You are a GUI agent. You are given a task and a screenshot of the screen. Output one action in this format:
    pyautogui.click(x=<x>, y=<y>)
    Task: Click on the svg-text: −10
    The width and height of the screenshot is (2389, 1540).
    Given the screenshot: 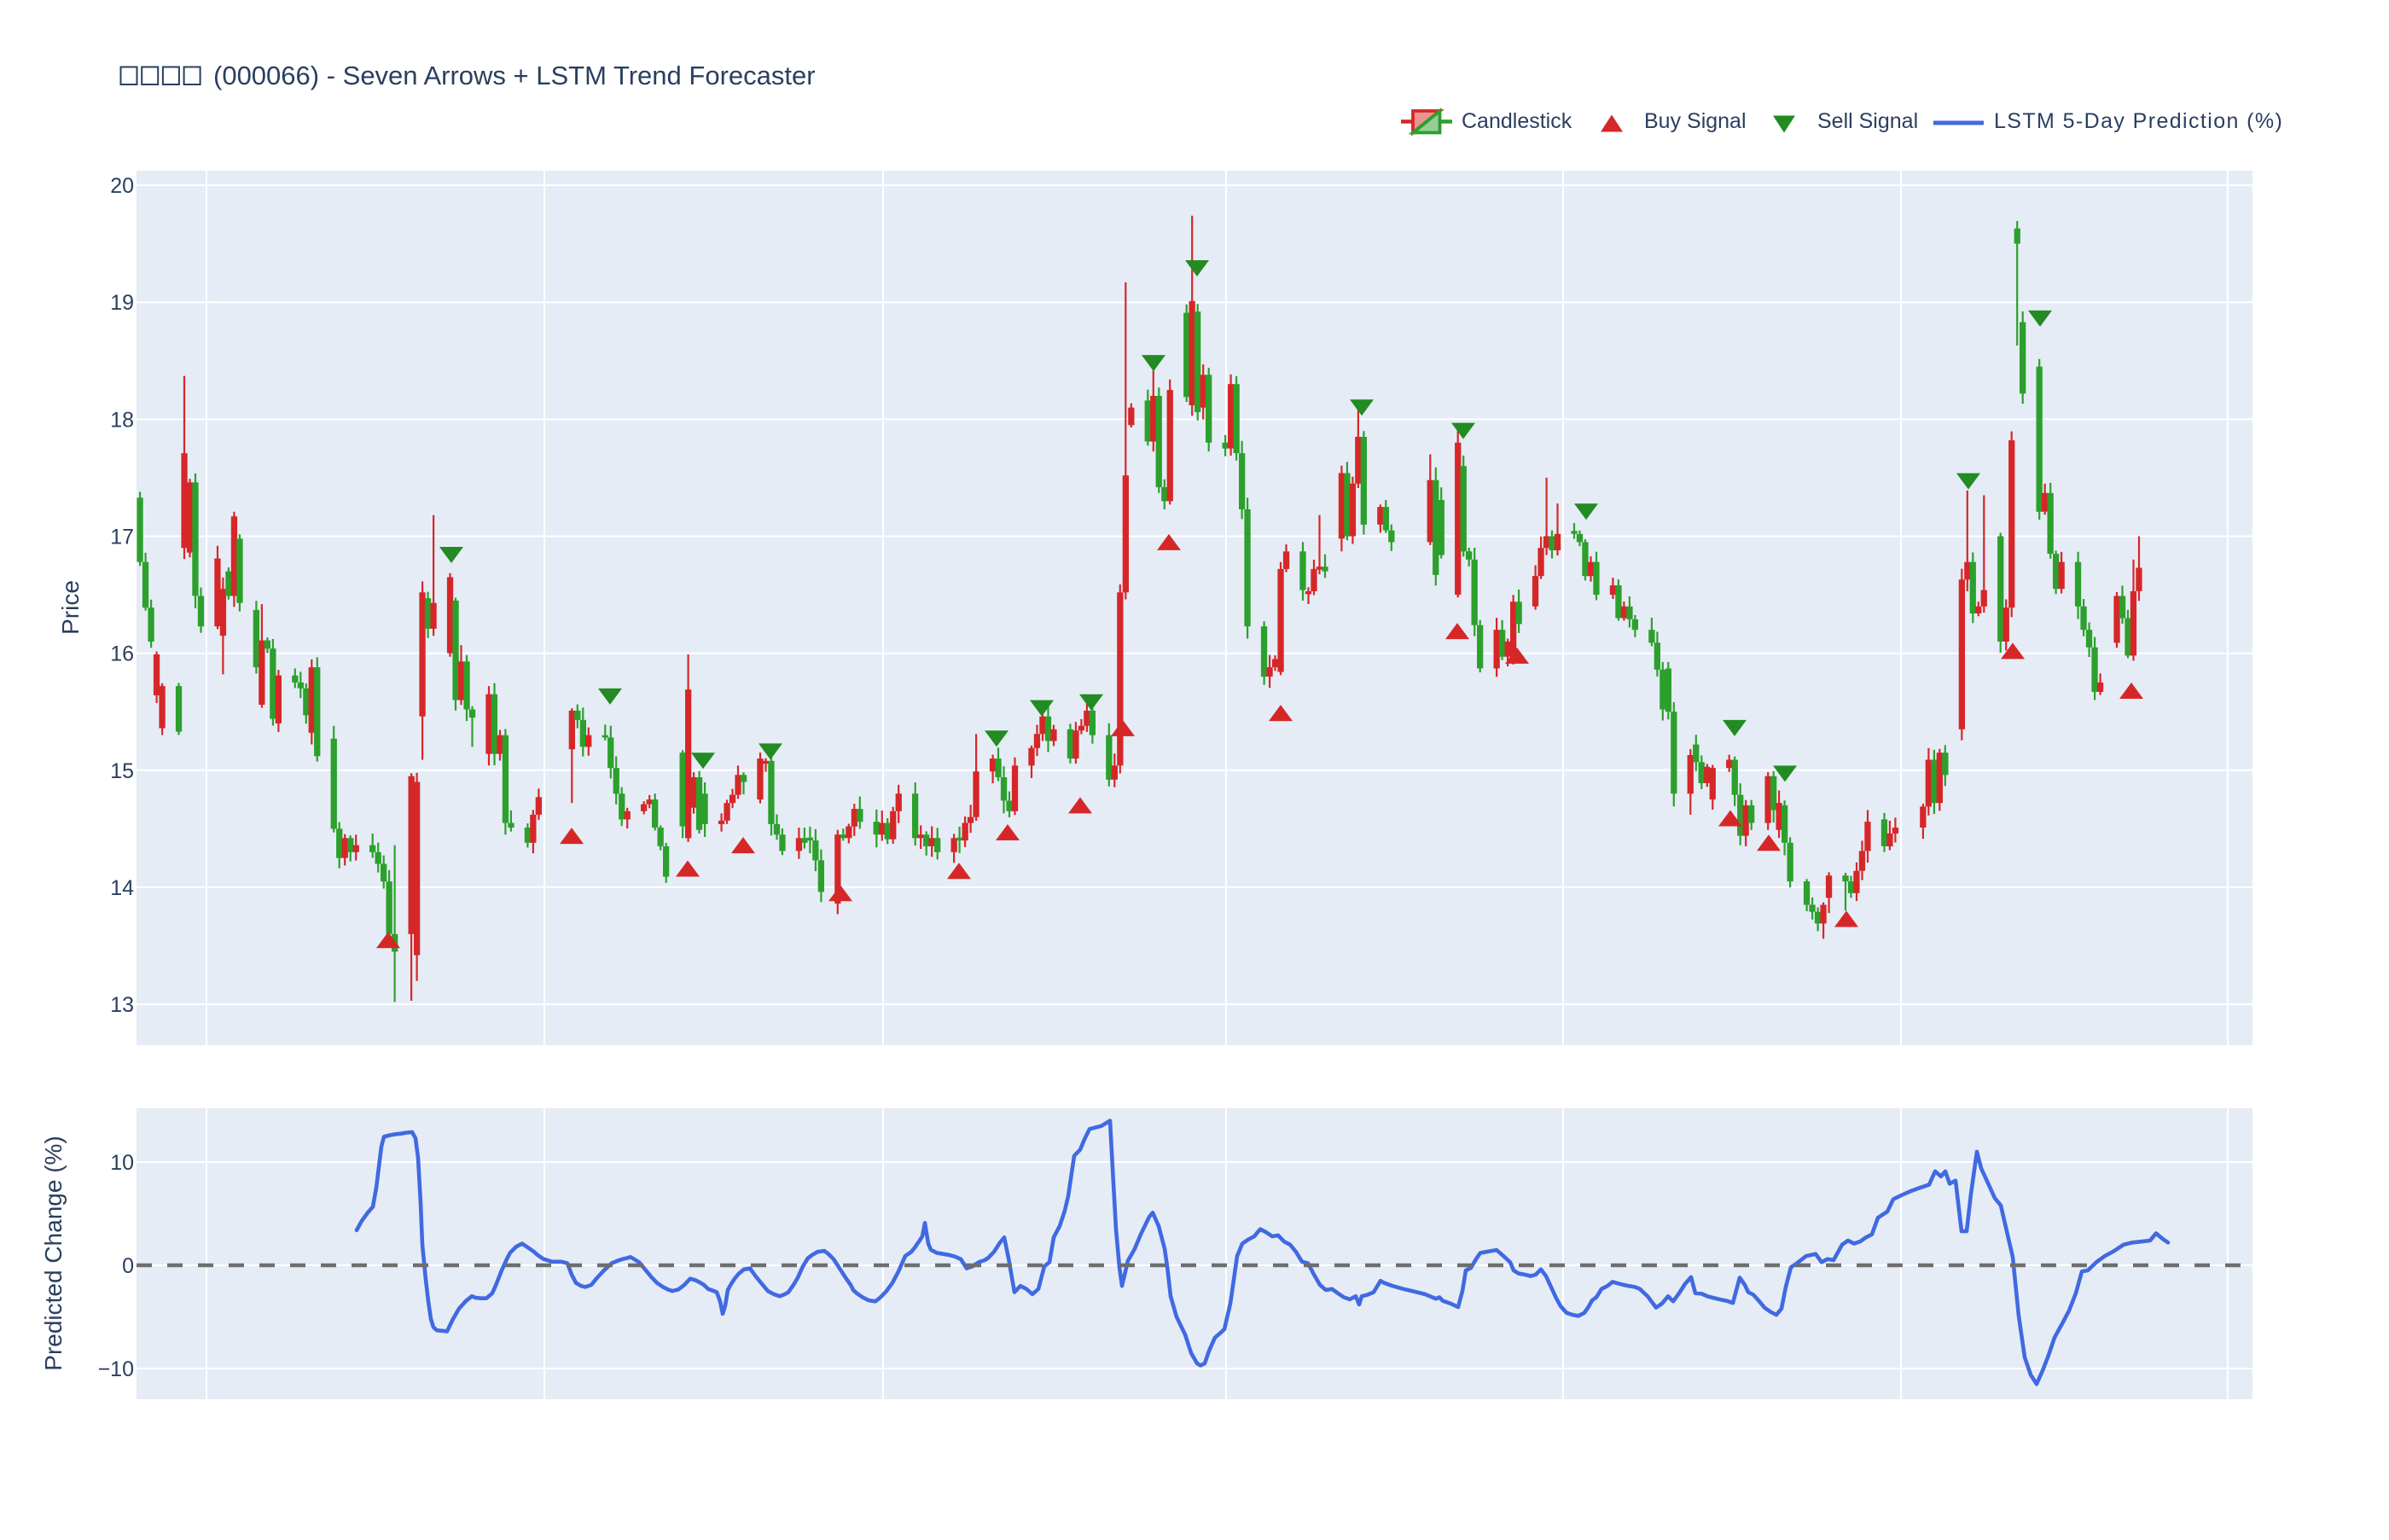 What is the action you would take?
    pyautogui.click(x=116, y=1369)
    